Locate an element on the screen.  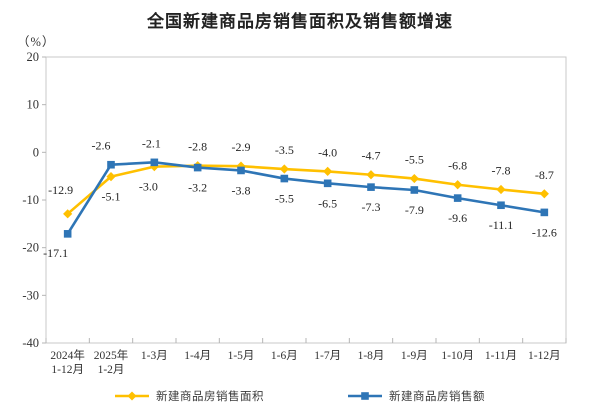
data-point-label: -7.8 is located at coordinates (501, 171).